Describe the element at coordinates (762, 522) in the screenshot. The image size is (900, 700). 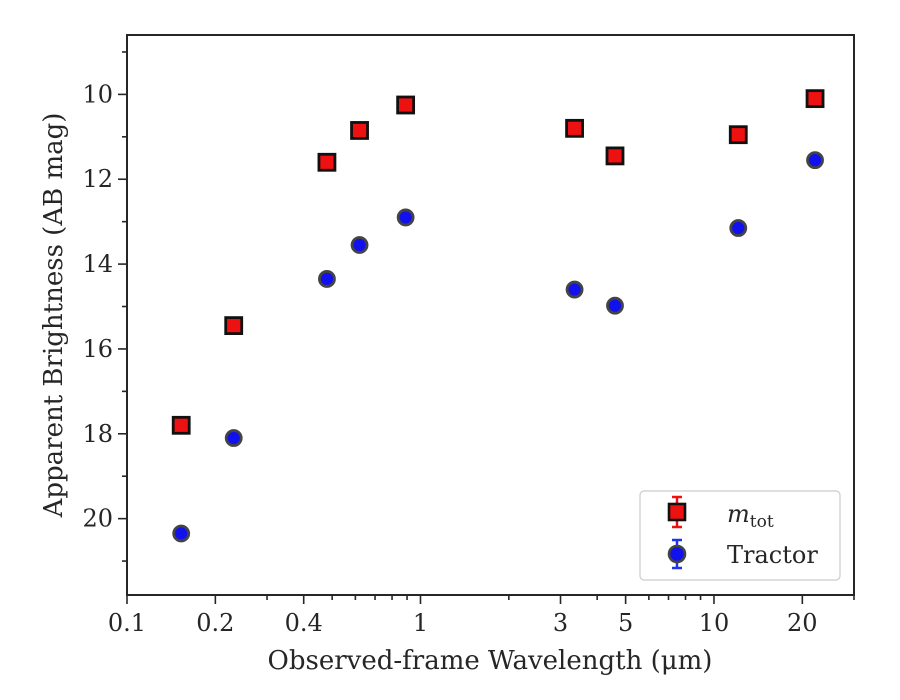
I see `legend-label-mtot-sub: tot` at that location.